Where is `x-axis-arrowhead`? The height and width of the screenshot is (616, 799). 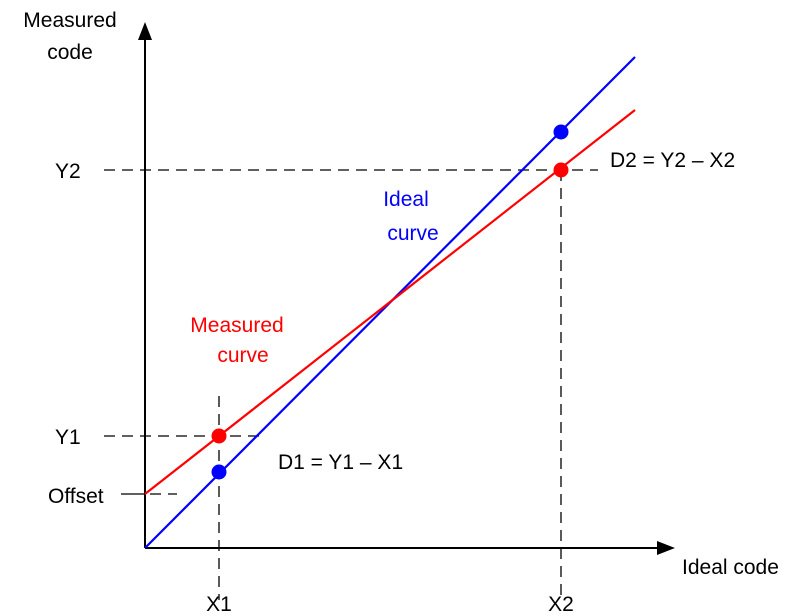 x-axis-arrowhead is located at coordinates (666, 548).